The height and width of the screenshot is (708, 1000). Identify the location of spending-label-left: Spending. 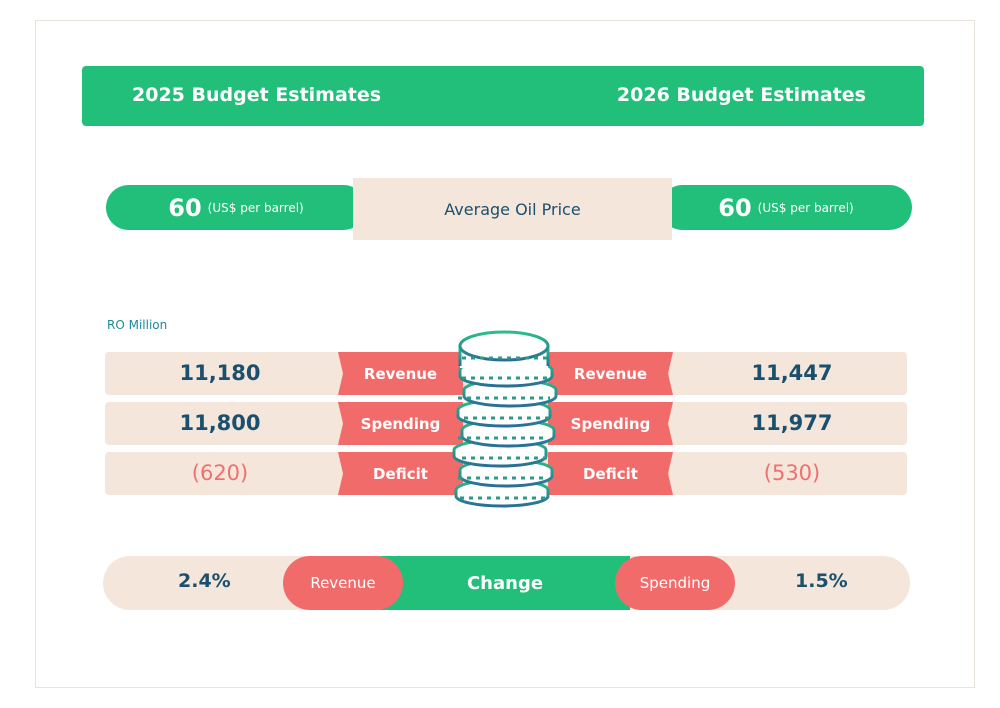
(400, 423).